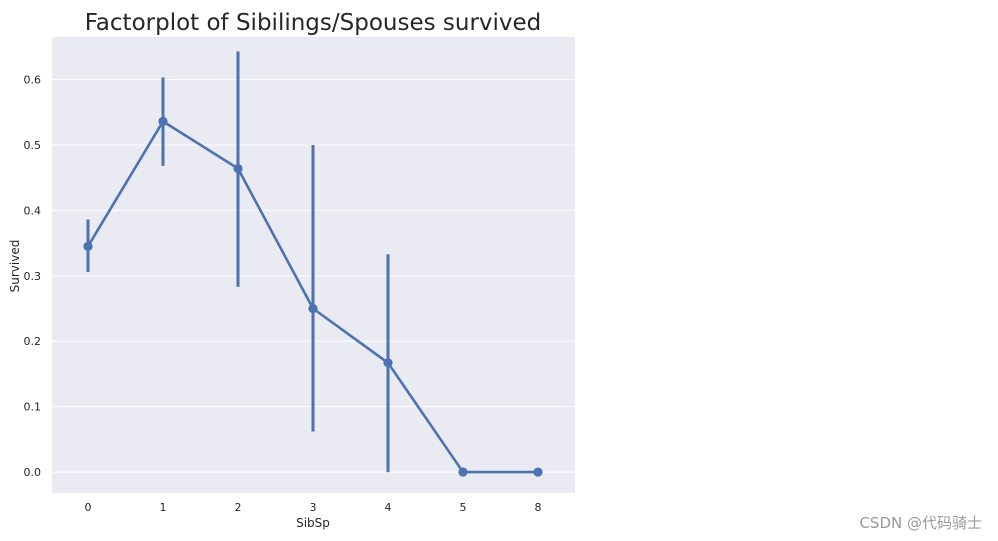 The width and height of the screenshot is (998, 541). What do you see at coordinates (33, 210) in the screenshot?
I see `y-tick-label: 0.4` at bounding box center [33, 210].